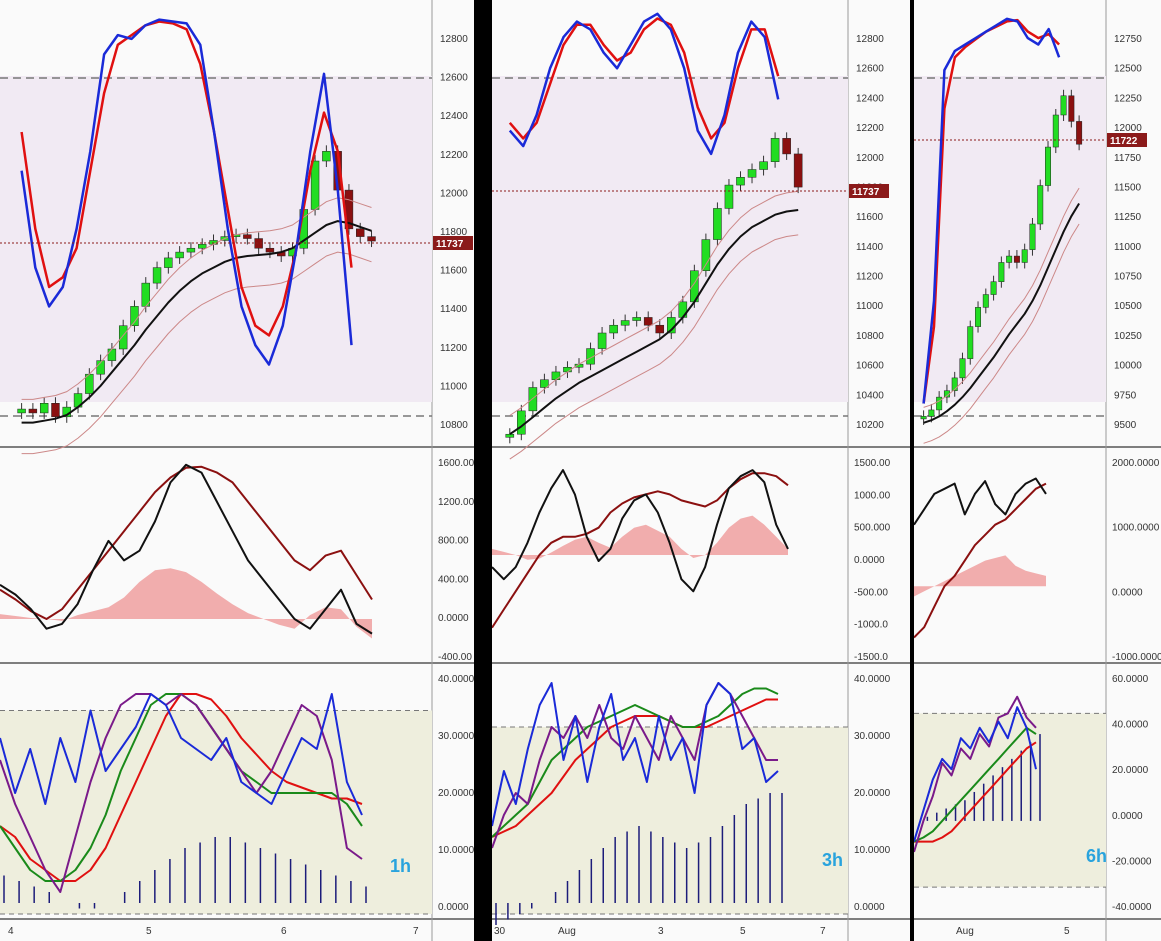 Image resolution: width=1161 pixels, height=941 pixels. I want to click on rsi-range-band, so click(1010, 800).